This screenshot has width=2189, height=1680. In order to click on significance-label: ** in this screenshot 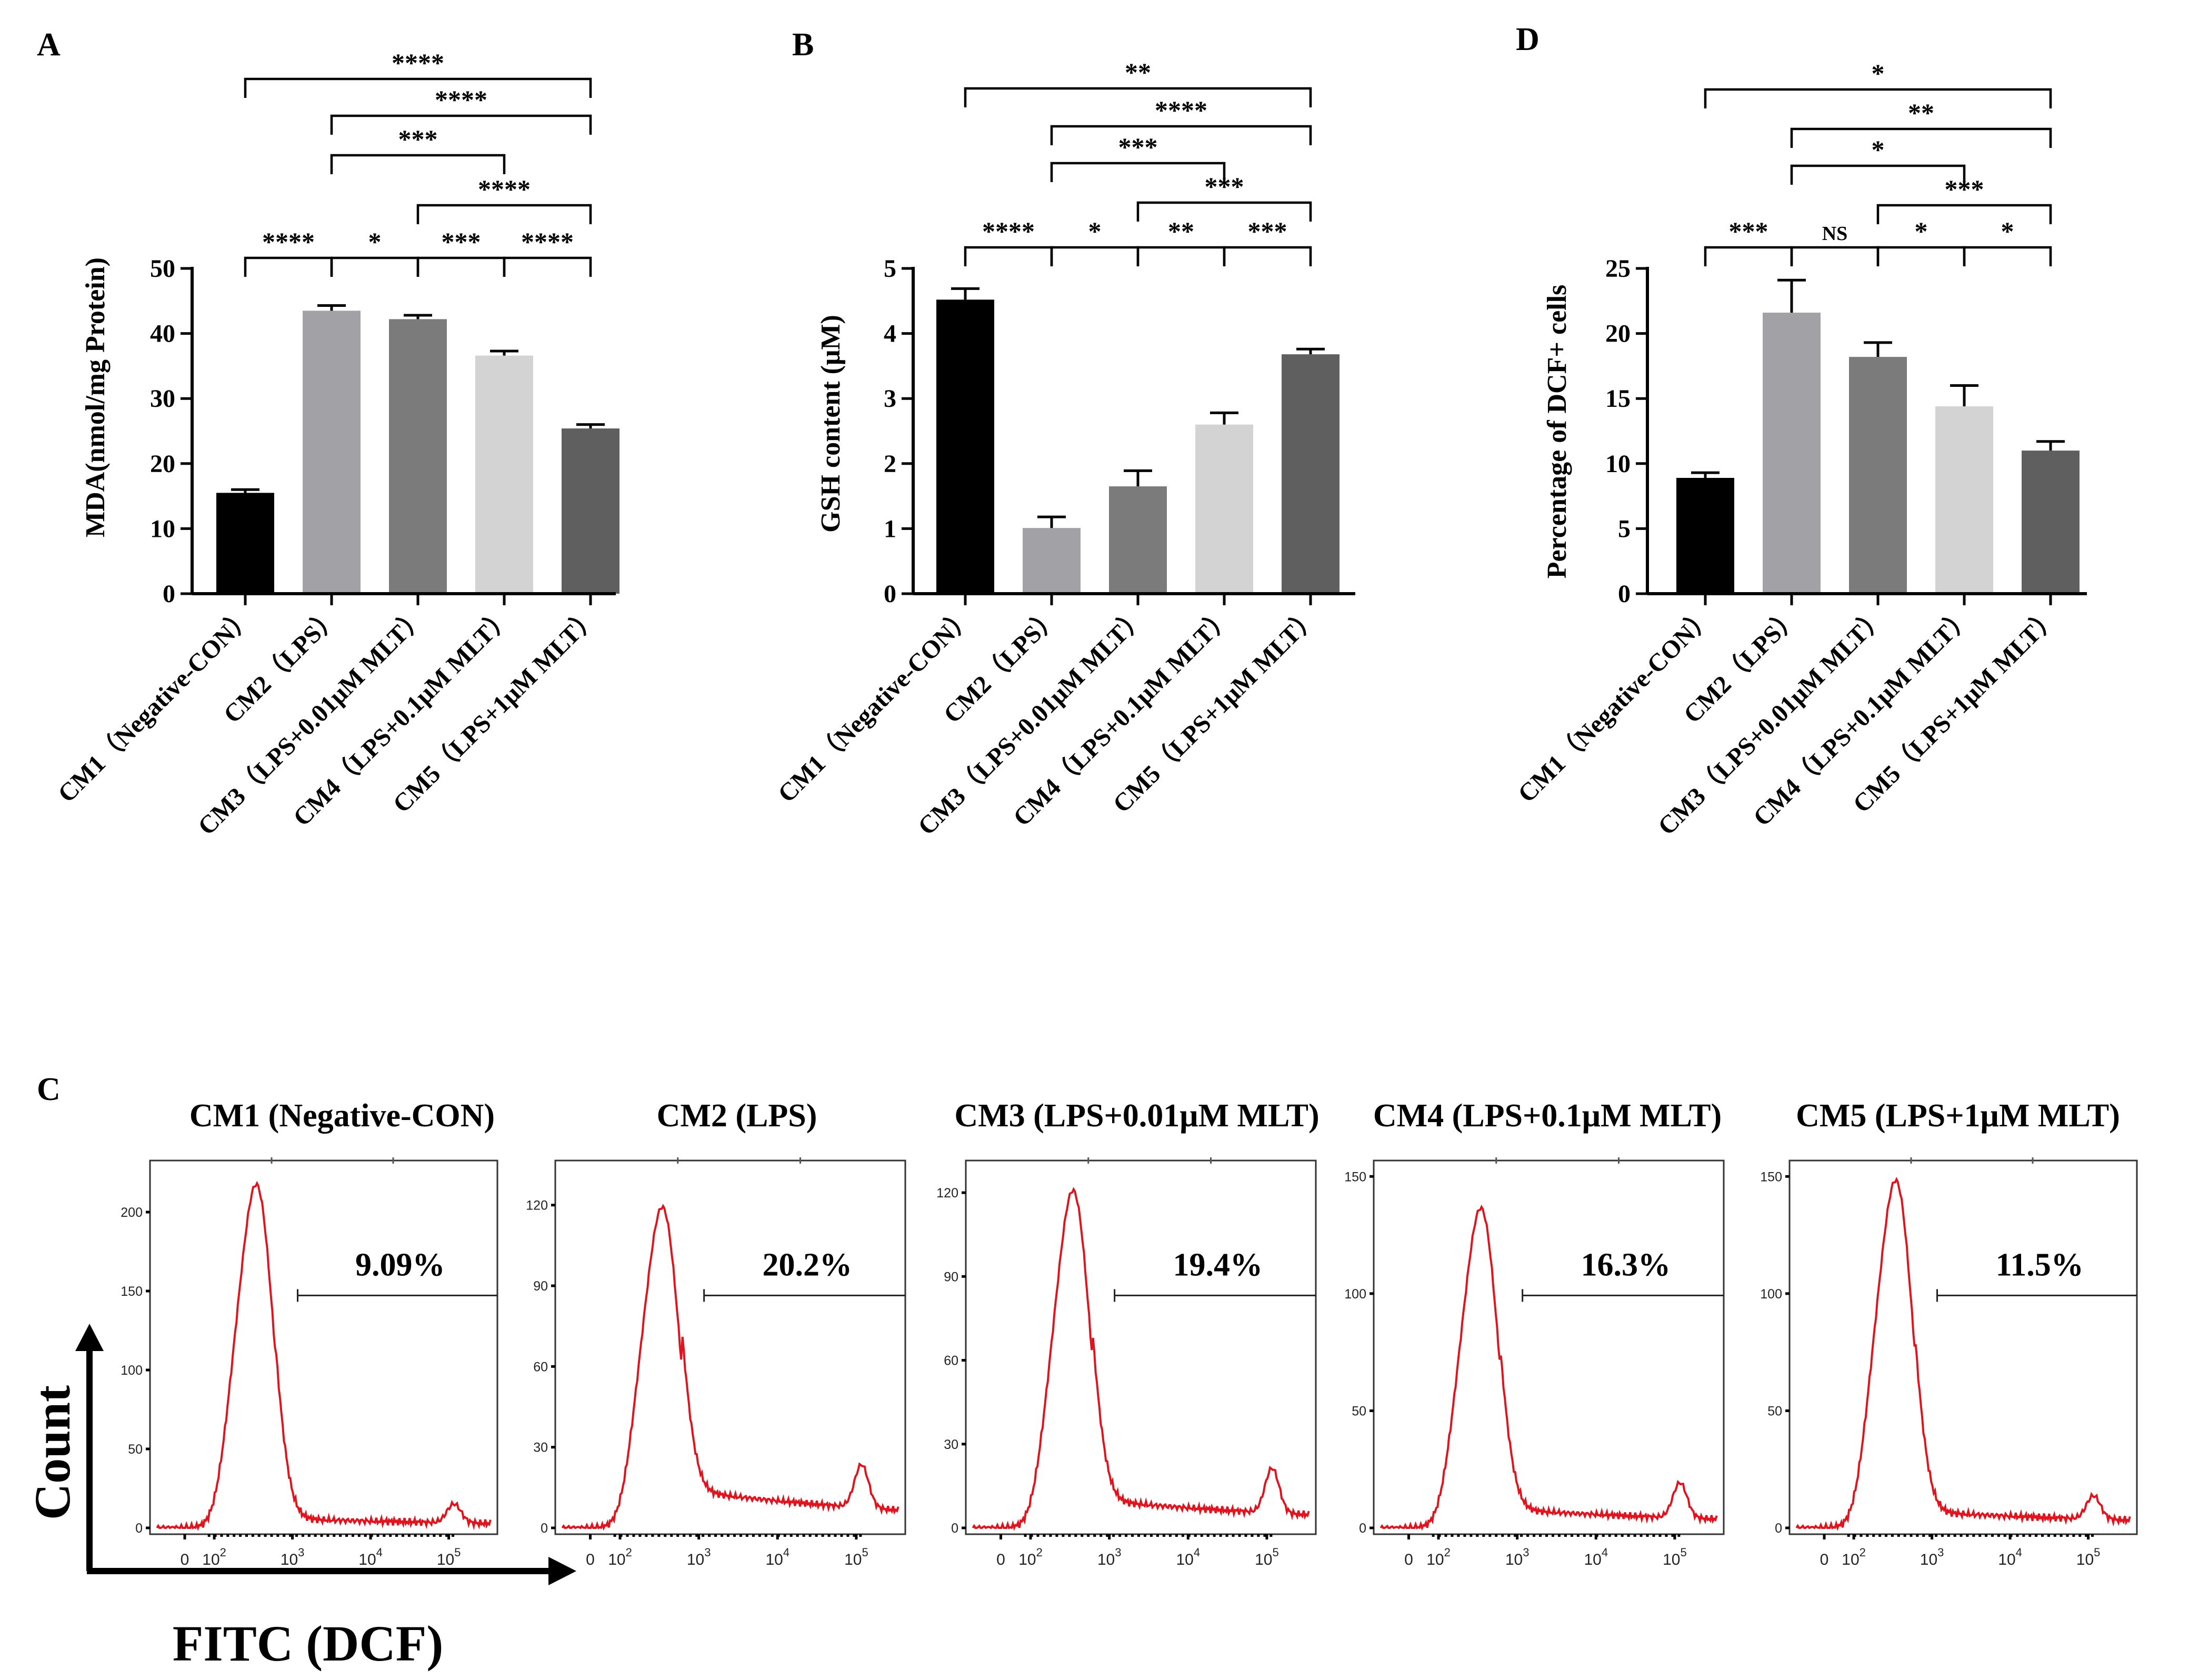, I will do `click(1181, 231)`.